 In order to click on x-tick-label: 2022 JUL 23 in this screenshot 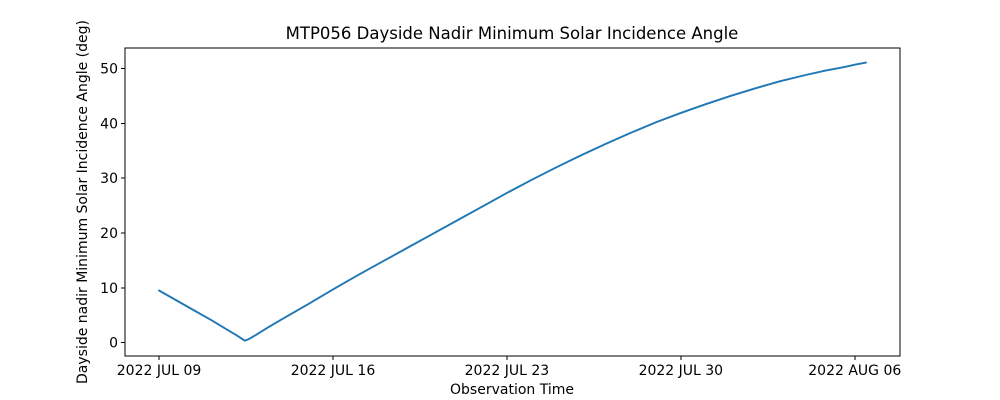, I will do `click(507, 371)`.